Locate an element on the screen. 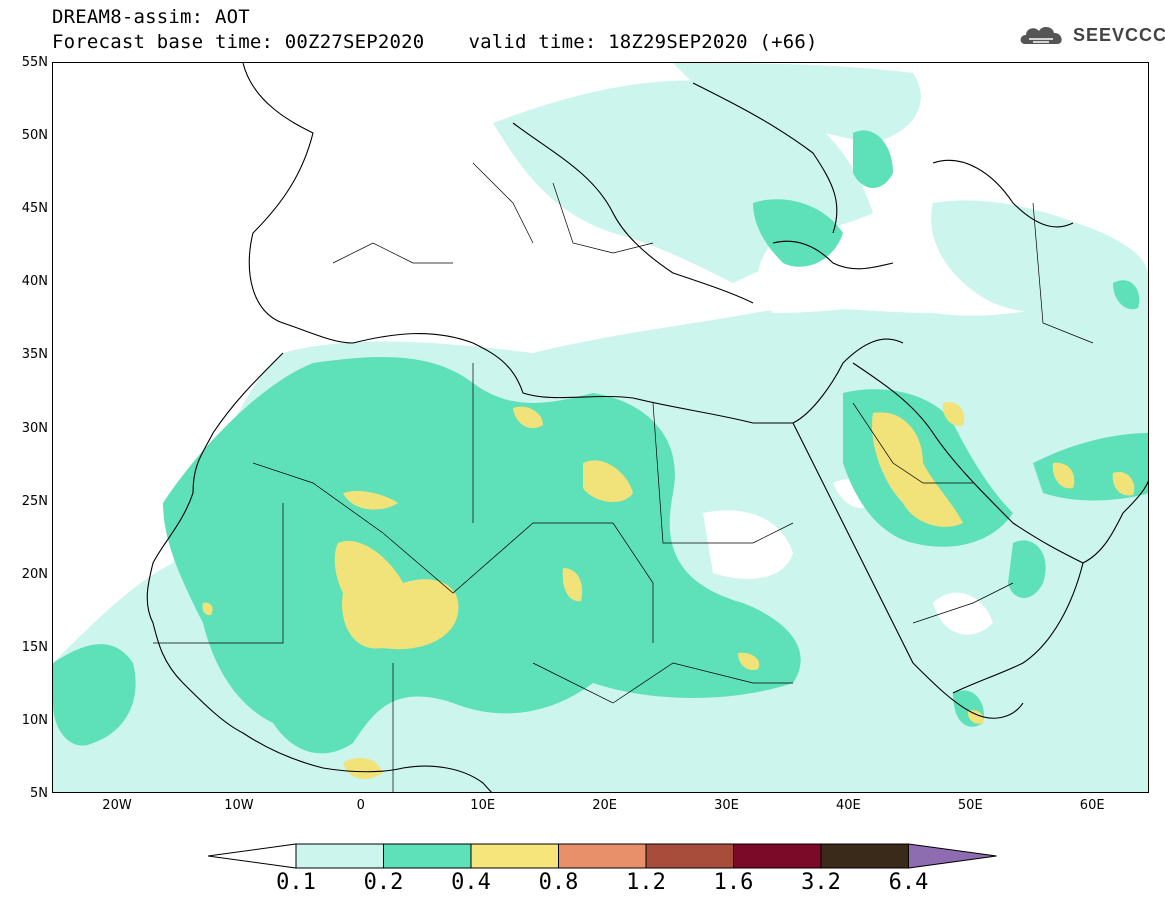 Image resolution: width=1165 pixels, height=905 pixels. colorbar is located at coordinates (602, 858).